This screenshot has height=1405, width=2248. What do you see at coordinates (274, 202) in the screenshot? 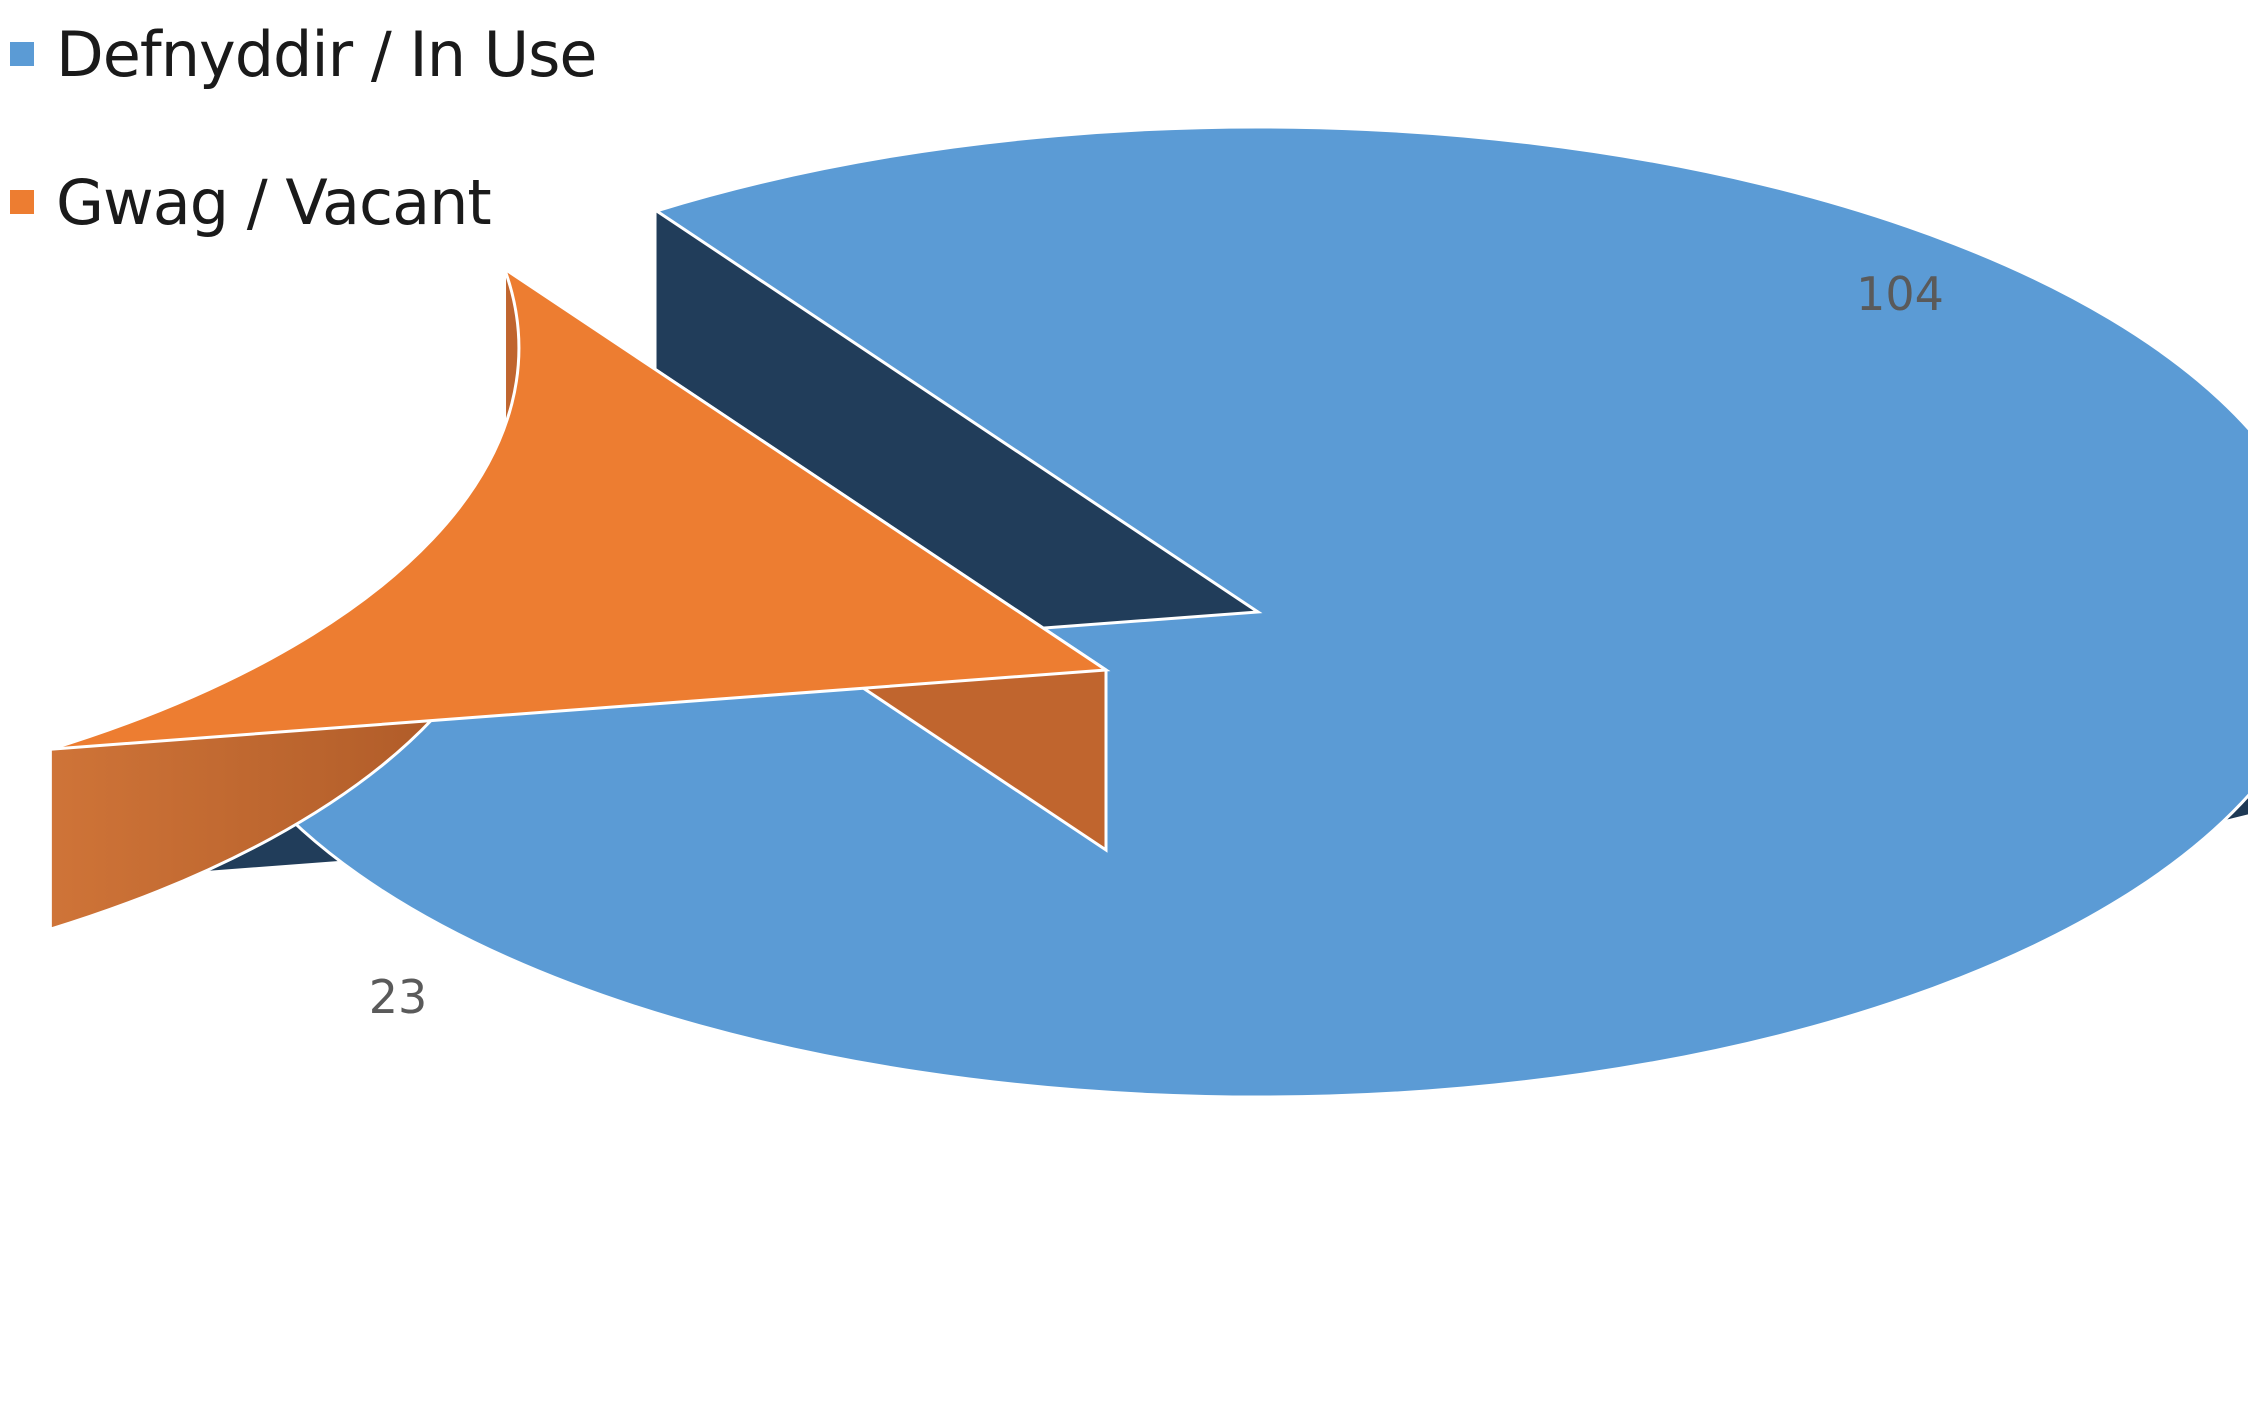
I see `legend-label-vacant: Gwag / Vacant` at bounding box center [274, 202].